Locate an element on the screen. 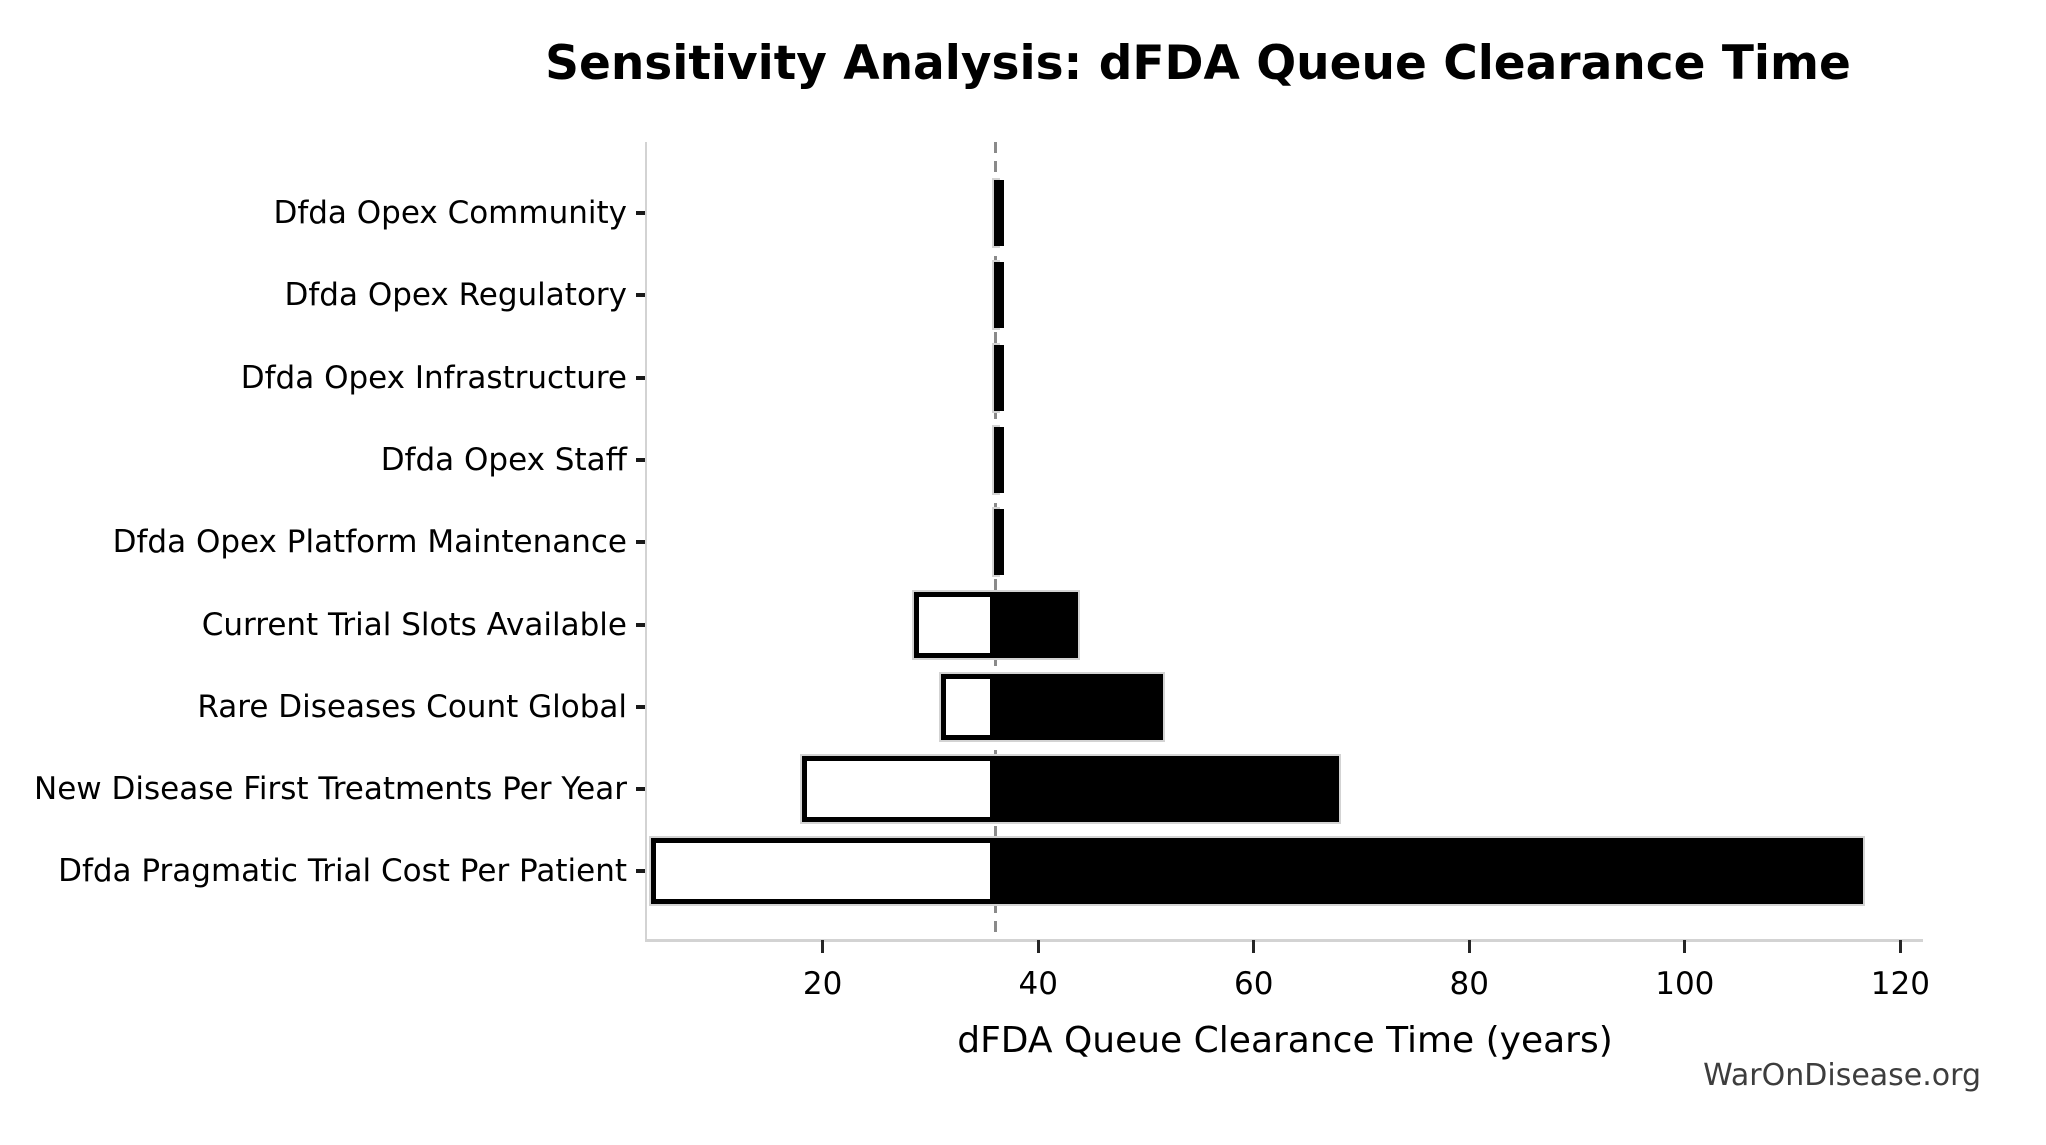 The width and height of the screenshot is (2046, 1145). category-label: Dfda Opex Platform Maintenance is located at coordinates (369, 542).